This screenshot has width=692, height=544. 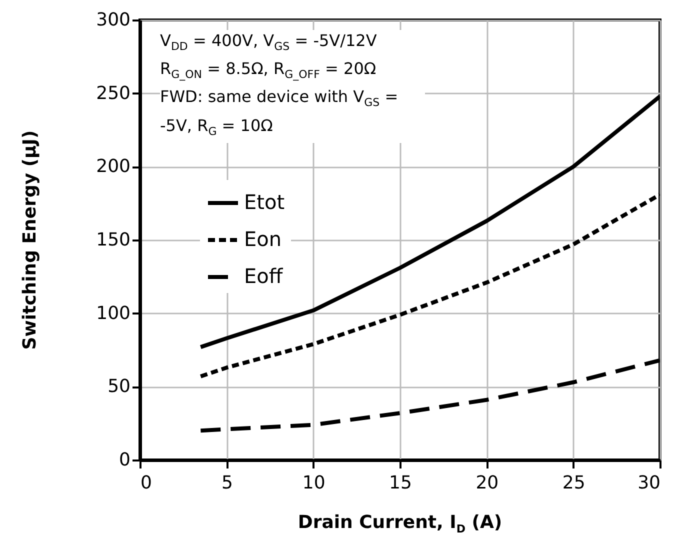 I want to click on annotation: R$_{G_ON}$ = 8.5Ω, R$_{G_OFF}$ = 20Ω, so click(x=269, y=71).